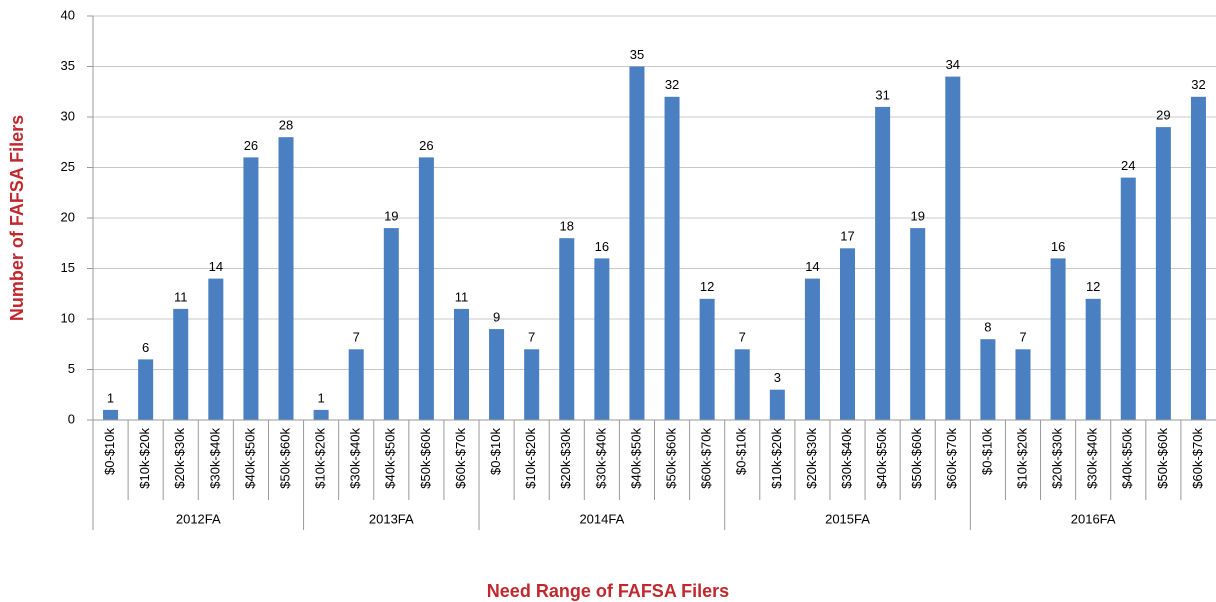 Image resolution: width=1216 pixels, height=602 pixels. Describe the element at coordinates (286, 125) in the screenshot. I see `value-label: 28` at that location.